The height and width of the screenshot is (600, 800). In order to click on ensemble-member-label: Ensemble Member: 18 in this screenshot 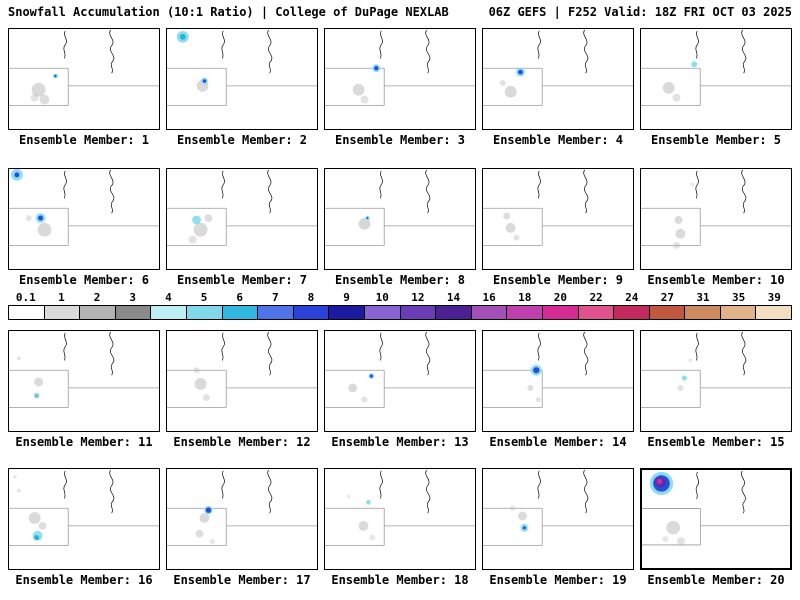, I will do `click(400, 580)`.